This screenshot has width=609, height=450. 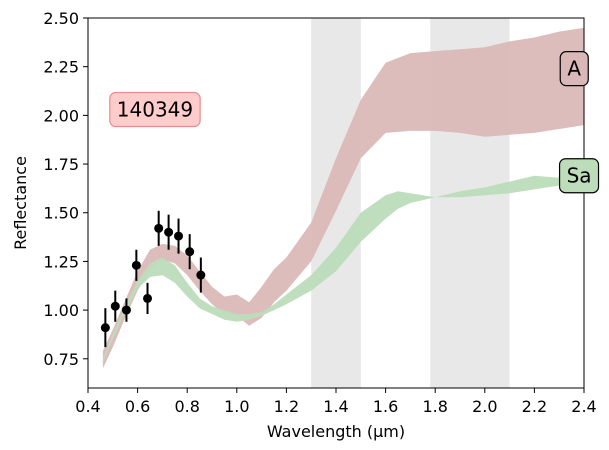 I want to click on x-axis-label: Wavelength (µm), so click(x=336, y=431).